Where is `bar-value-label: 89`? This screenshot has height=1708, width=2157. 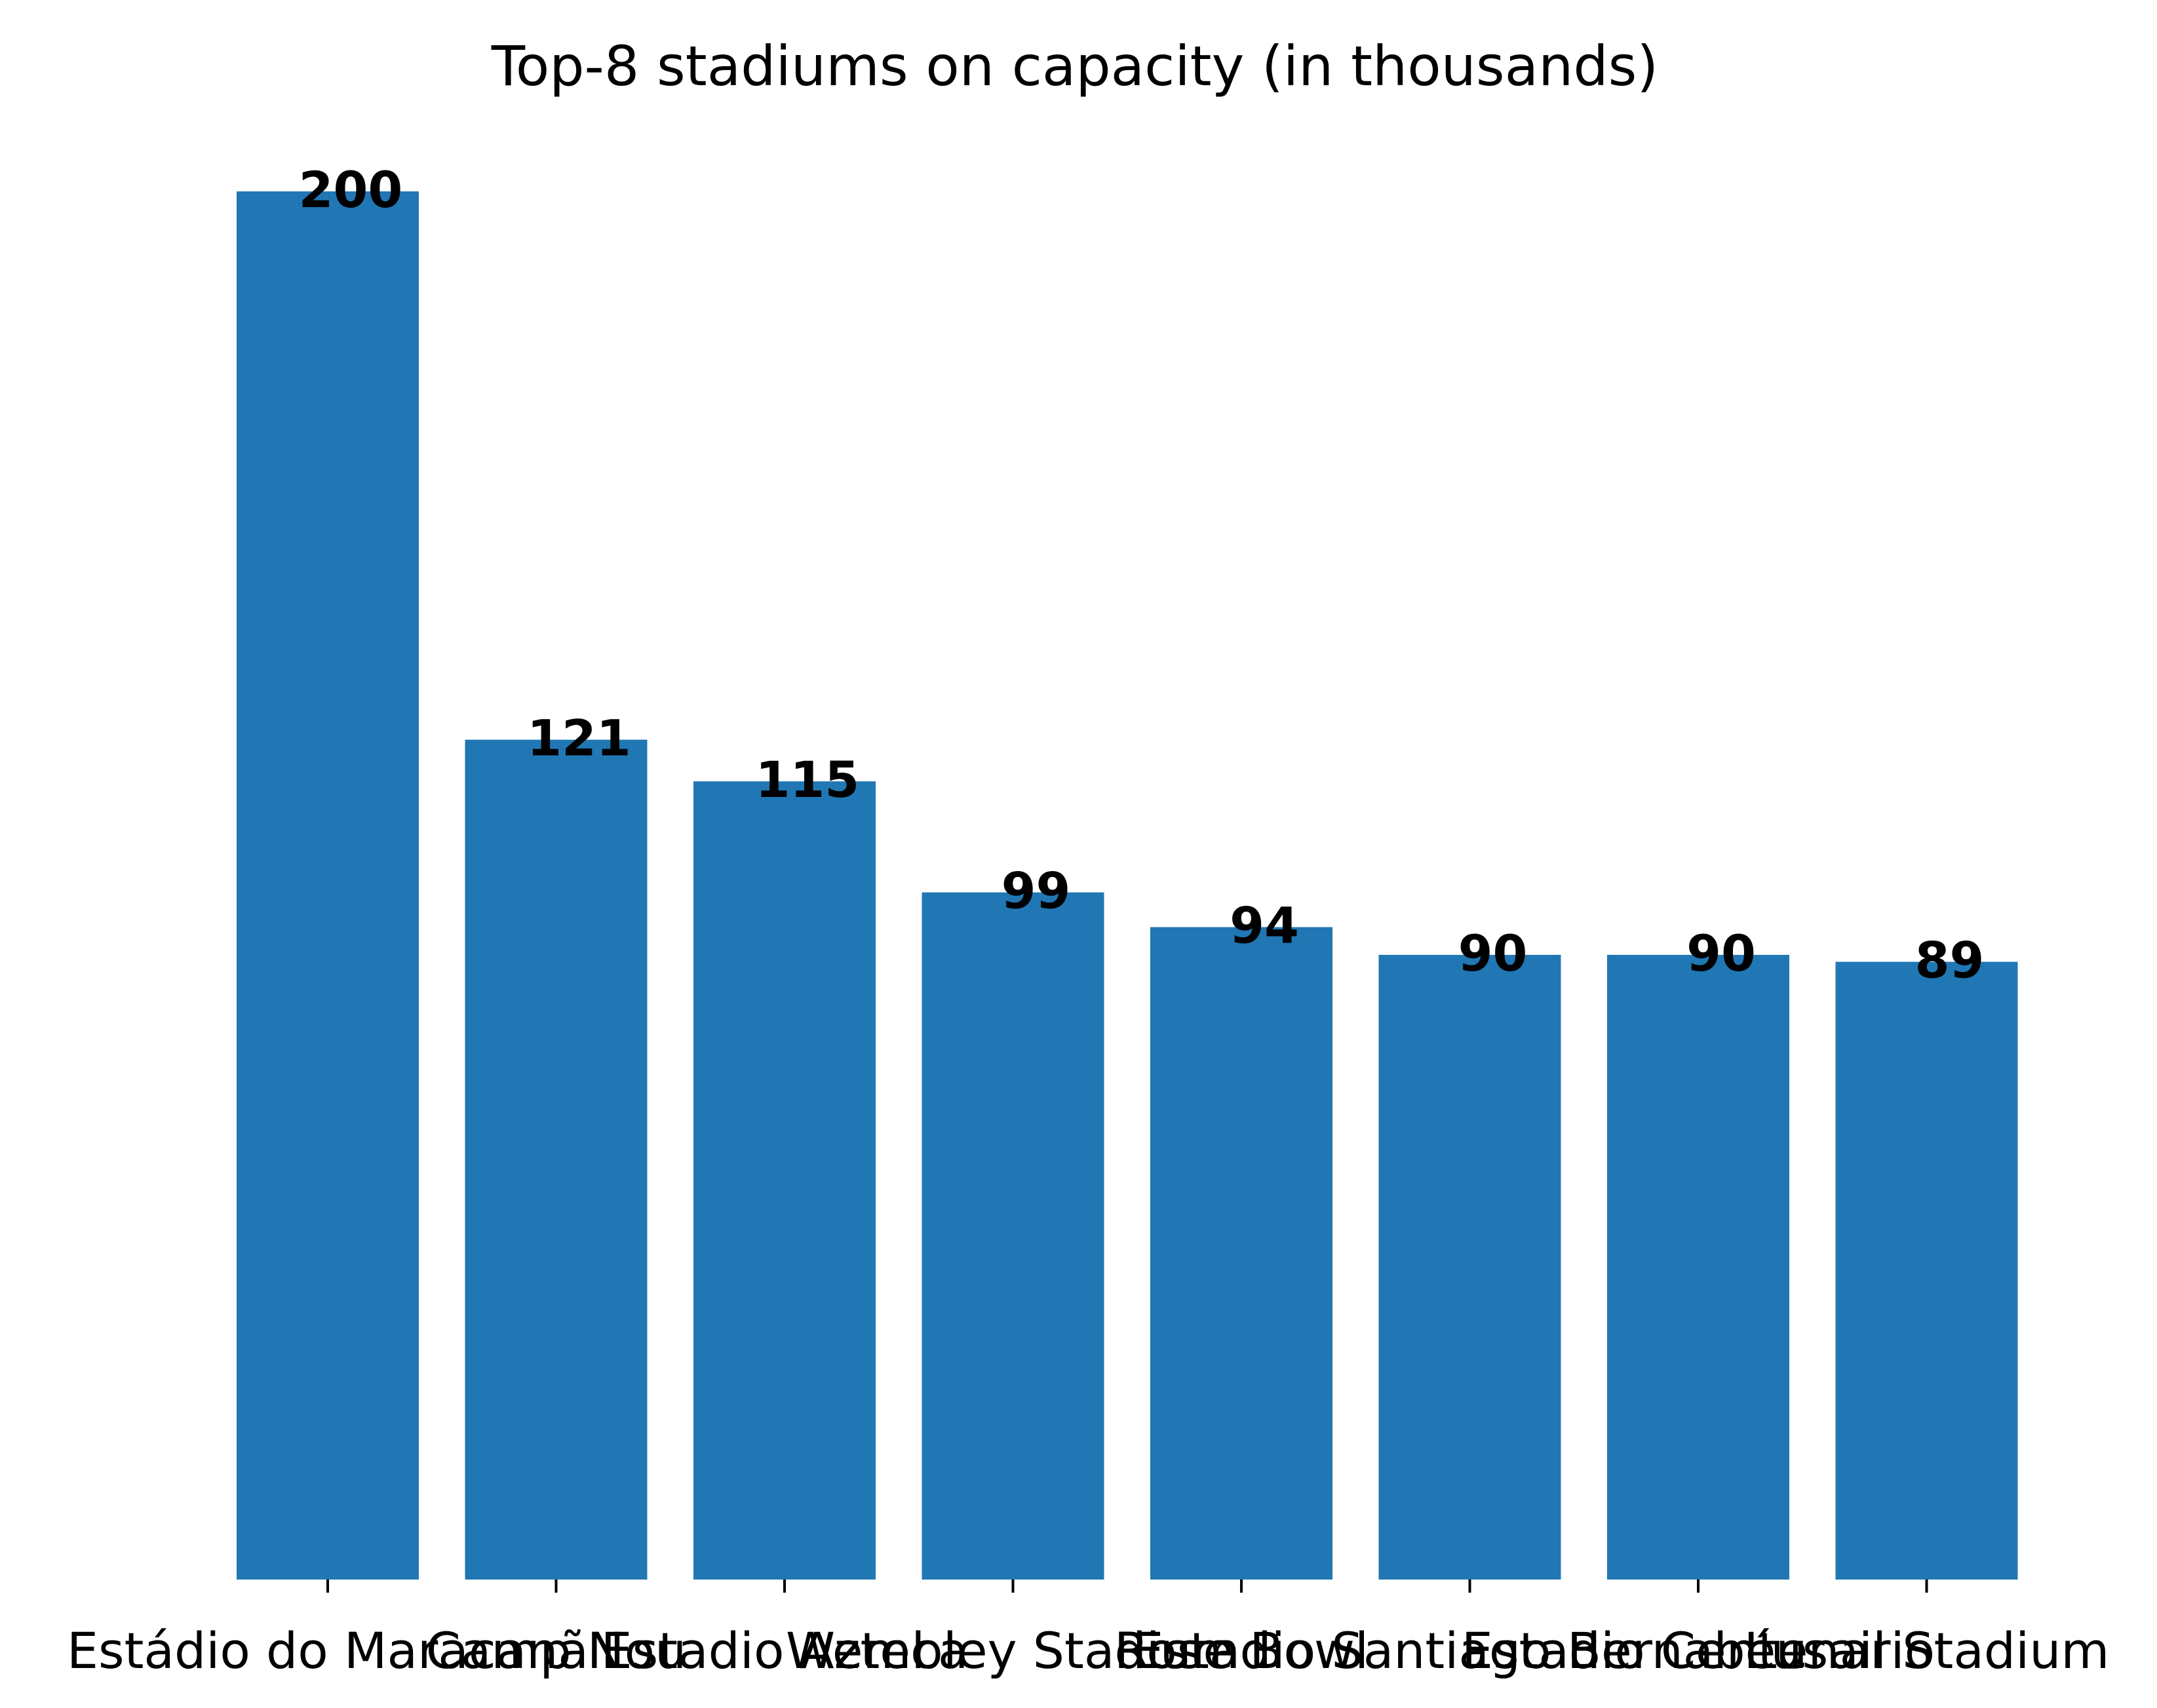 bar-value-label: 89 is located at coordinates (1950, 960).